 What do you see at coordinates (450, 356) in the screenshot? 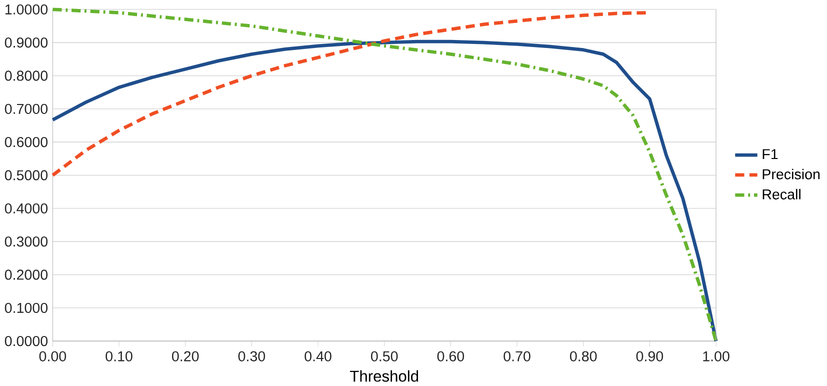
I see `x-tick-label: 0.60` at bounding box center [450, 356].